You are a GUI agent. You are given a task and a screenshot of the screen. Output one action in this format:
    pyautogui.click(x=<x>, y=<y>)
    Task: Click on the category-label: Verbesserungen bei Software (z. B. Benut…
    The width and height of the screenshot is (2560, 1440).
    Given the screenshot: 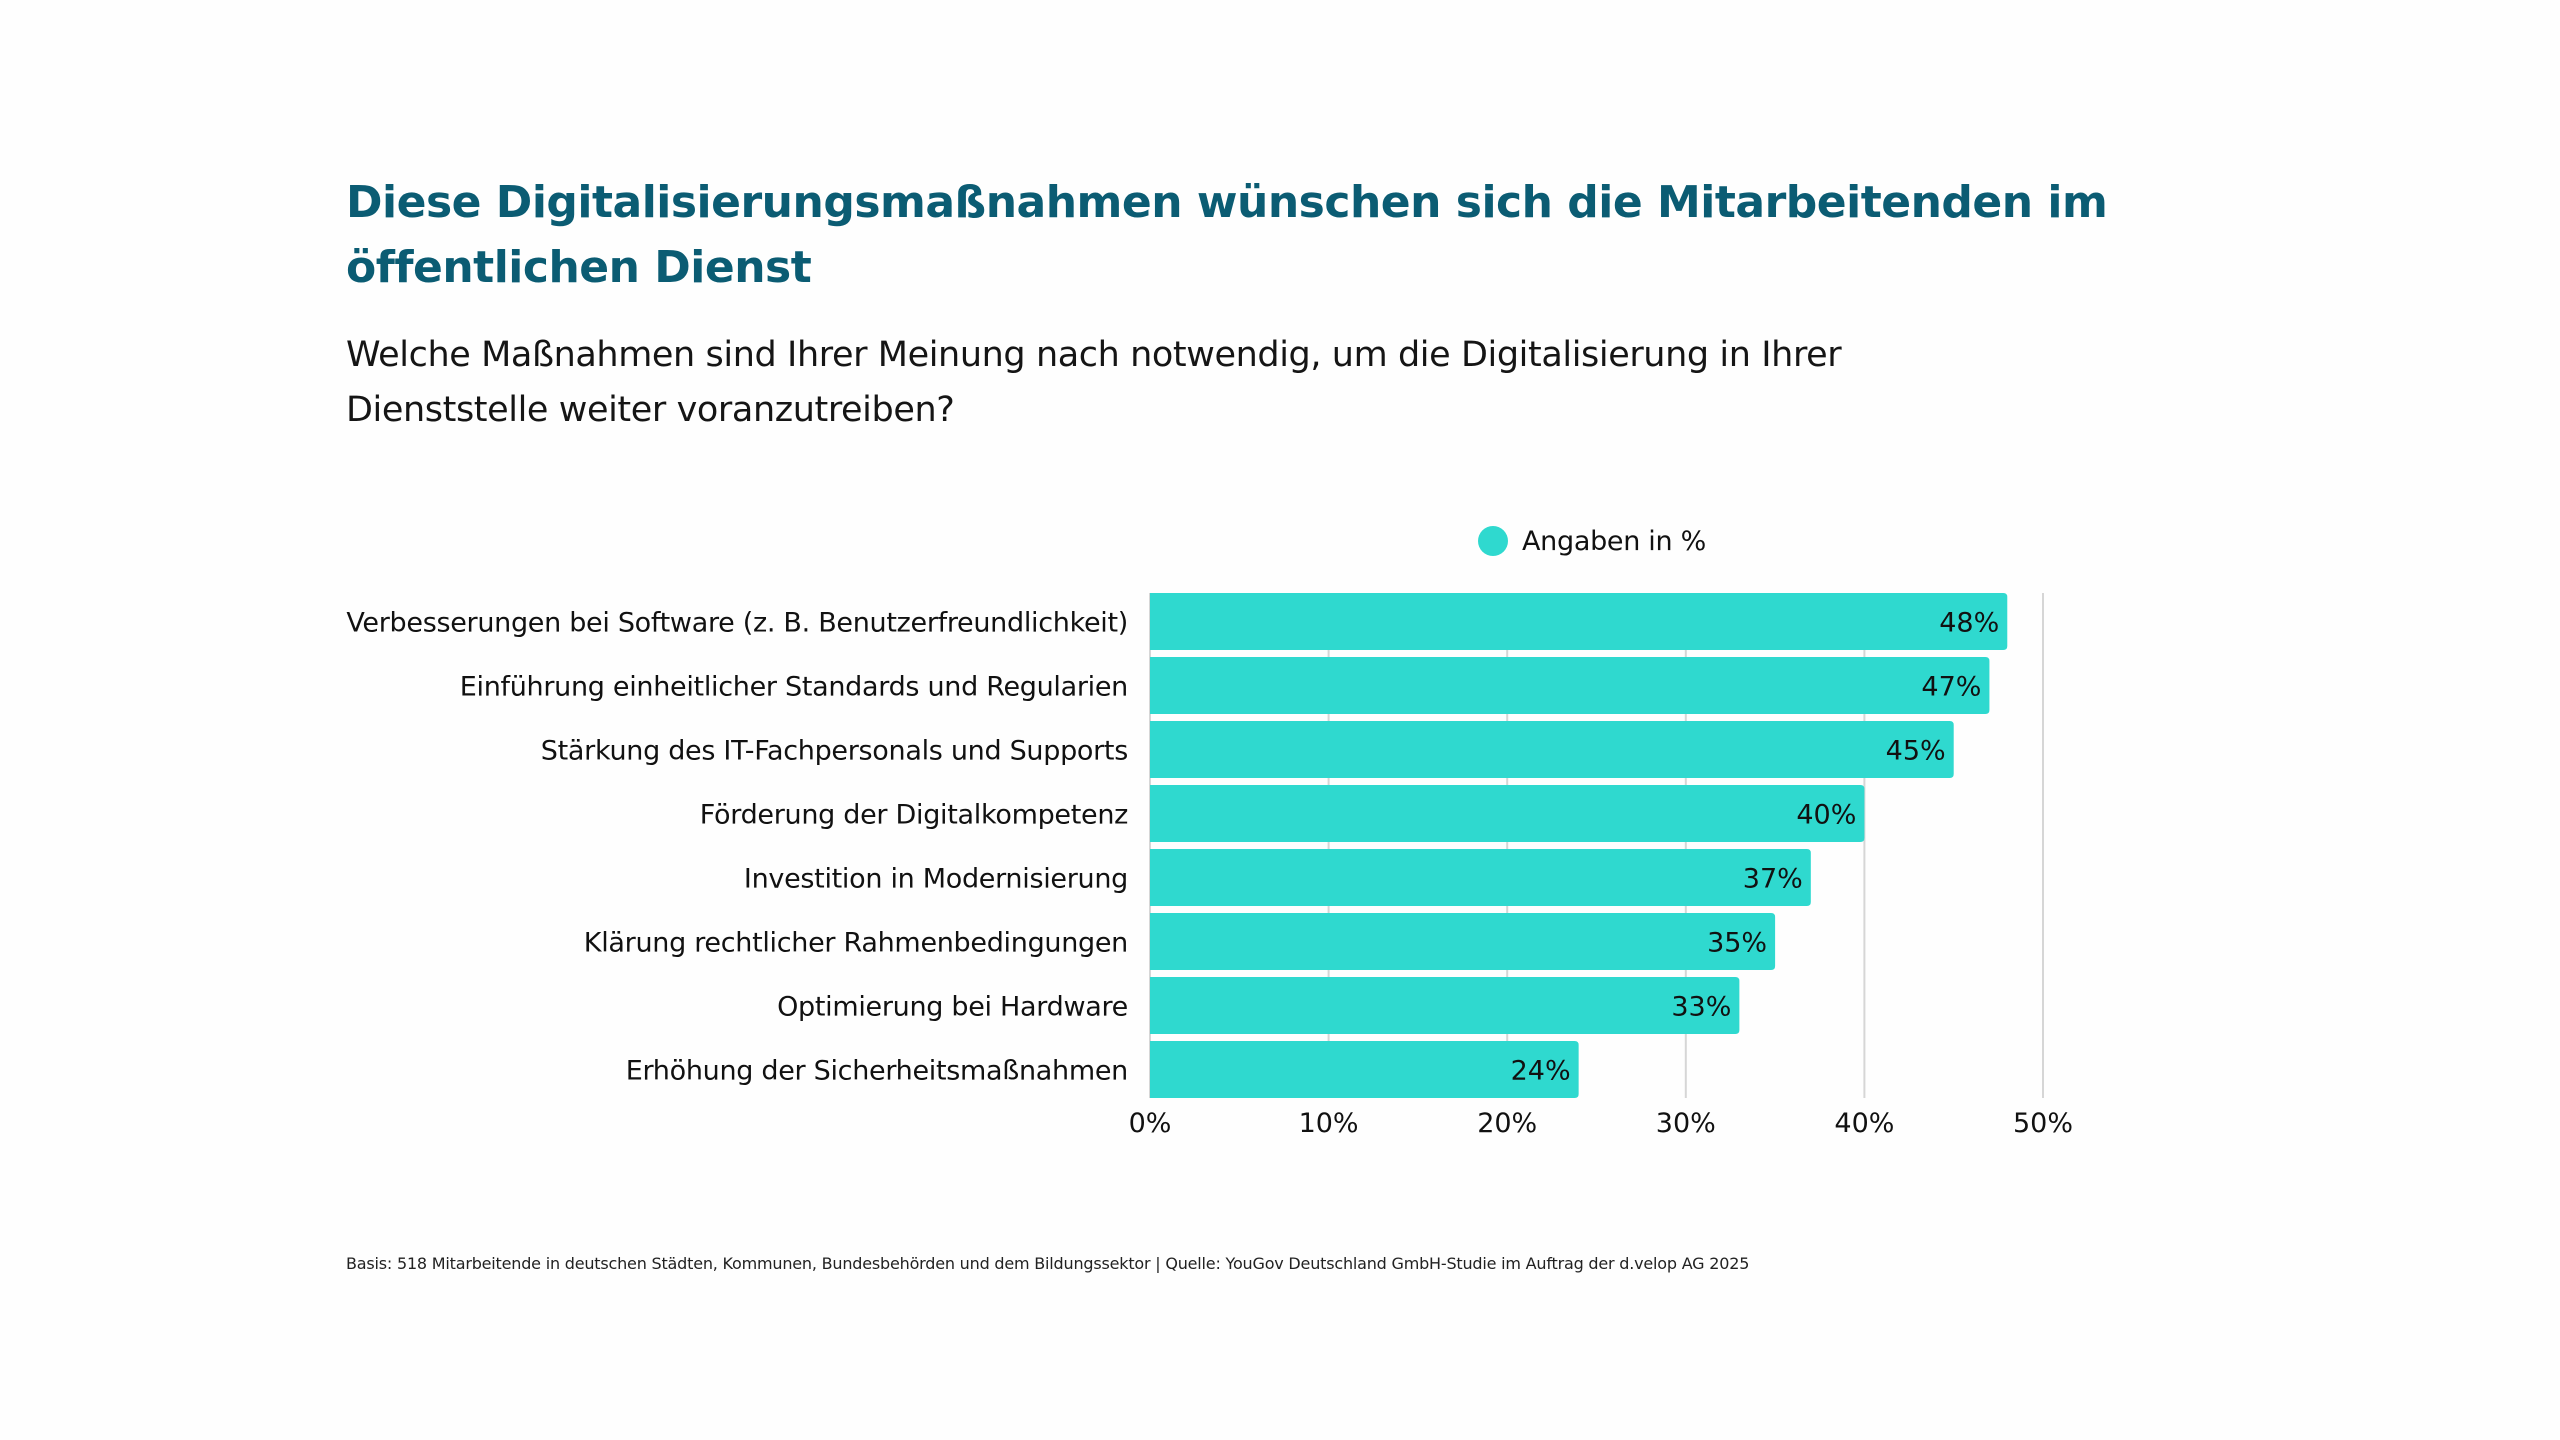 What is the action you would take?
    pyautogui.click(x=737, y=623)
    